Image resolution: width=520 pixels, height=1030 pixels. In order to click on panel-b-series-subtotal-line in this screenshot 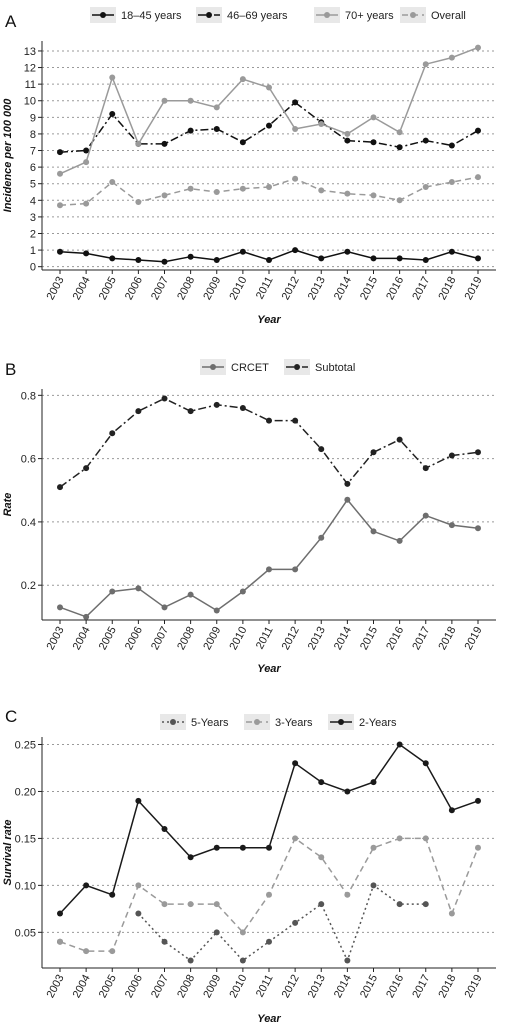, I will do `click(269, 442)`.